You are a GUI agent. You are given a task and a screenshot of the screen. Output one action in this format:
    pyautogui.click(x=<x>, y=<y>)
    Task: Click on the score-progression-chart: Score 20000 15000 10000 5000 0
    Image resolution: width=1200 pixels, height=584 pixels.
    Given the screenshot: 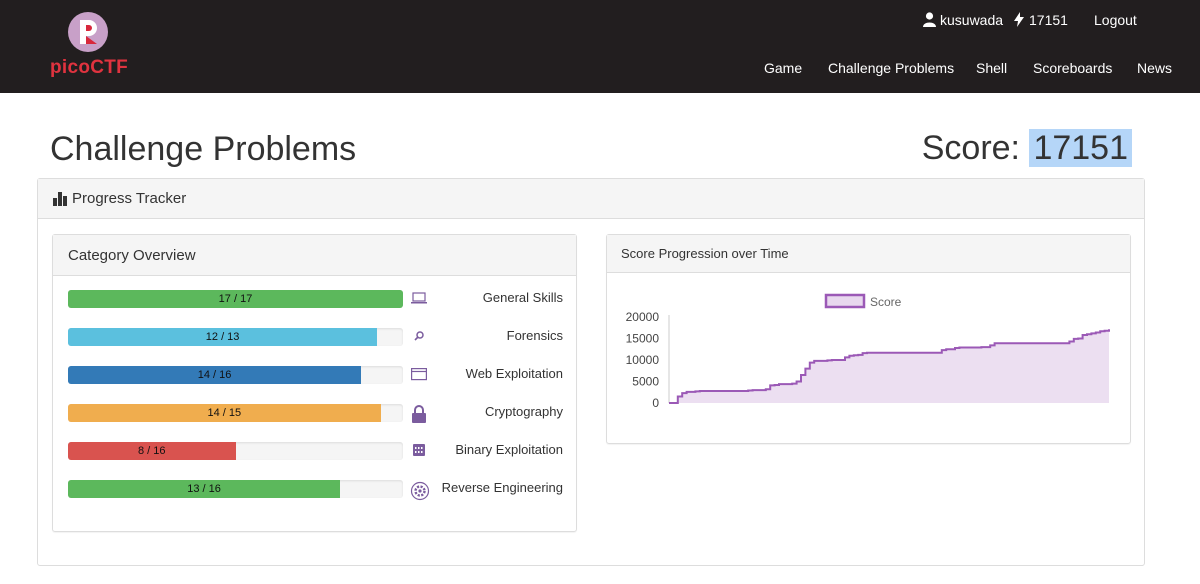 What is the action you would take?
    pyautogui.click(x=868, y=351)
    